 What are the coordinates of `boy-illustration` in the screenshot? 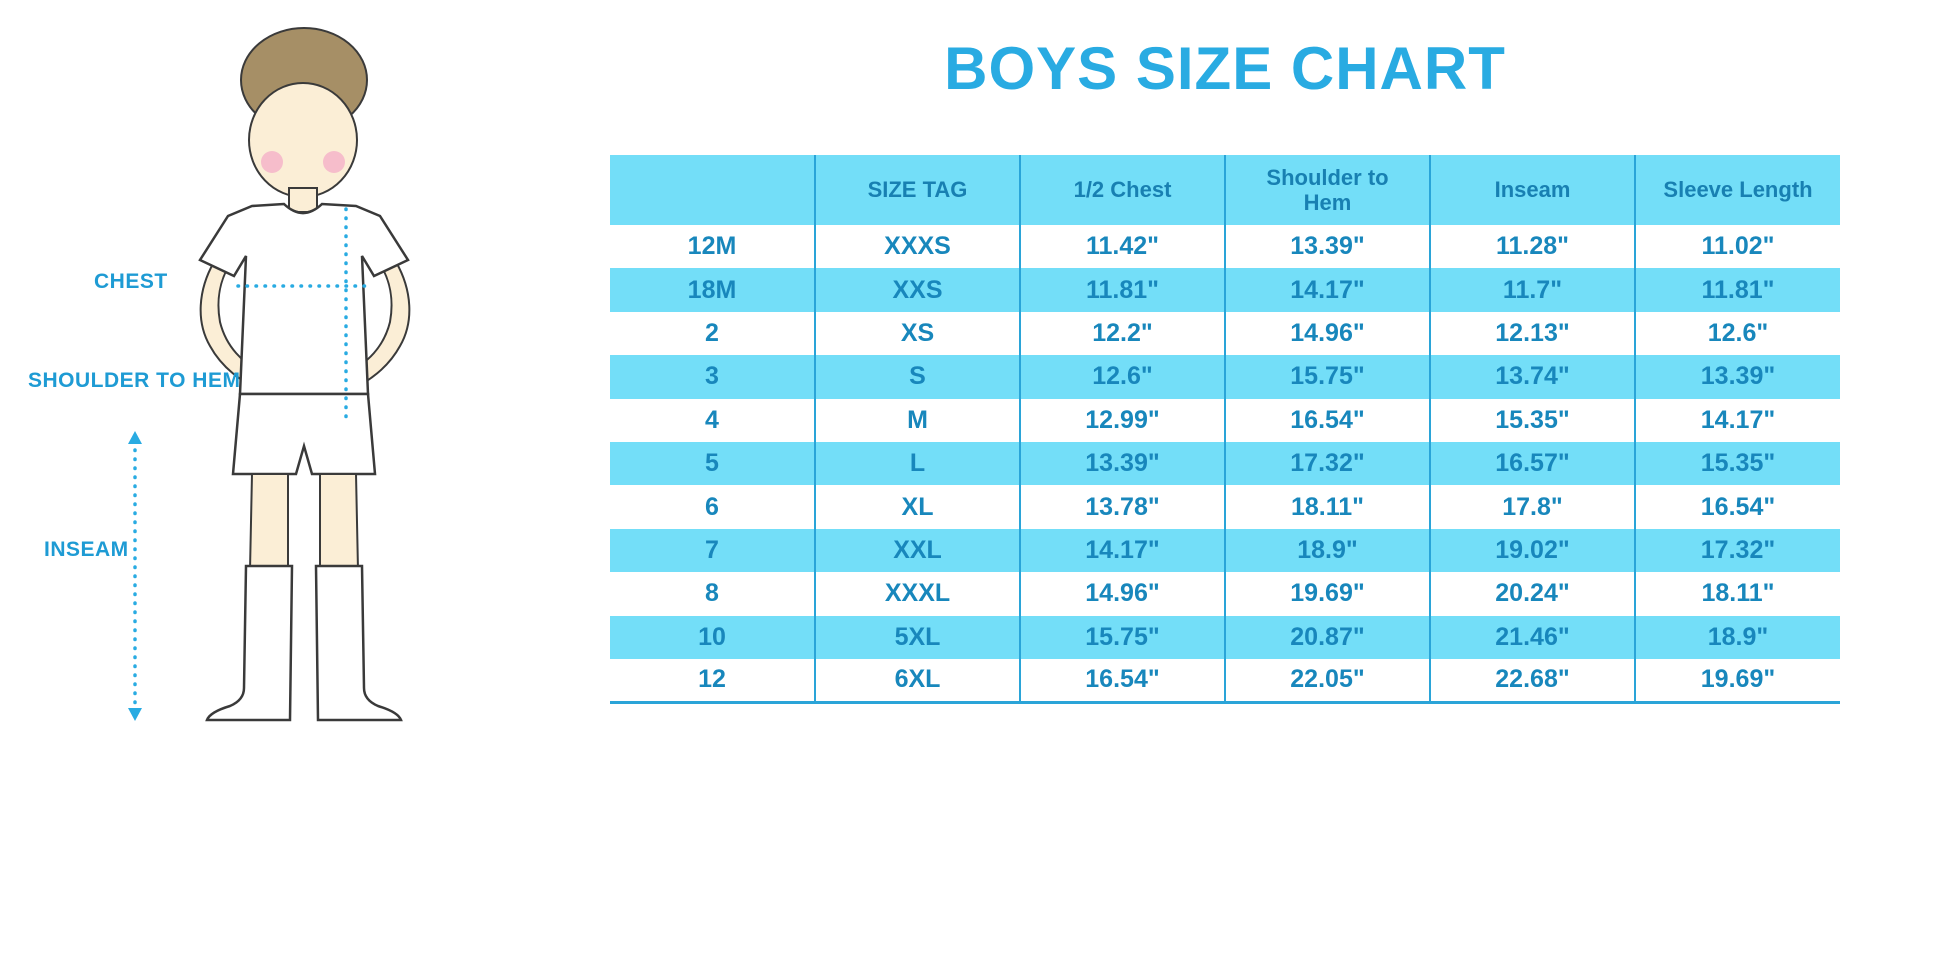 It's located at (269, 374).